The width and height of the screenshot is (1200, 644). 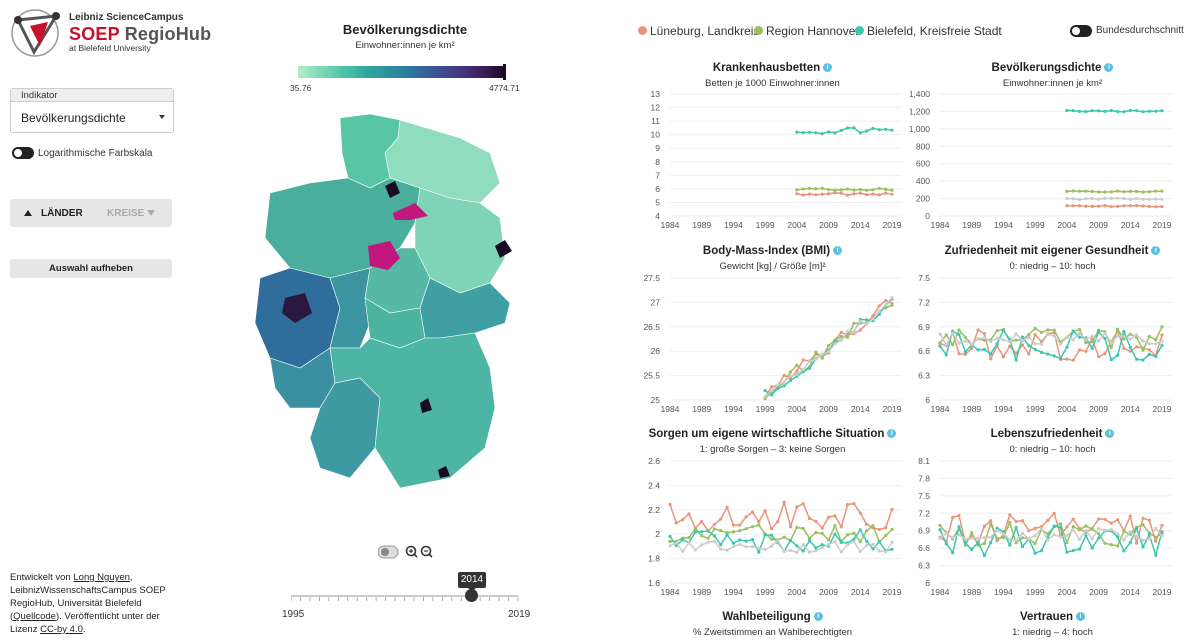 What do you see at coordinates (781, 546) in the screenshot?
I see `series-line` at bounding box center [781, 546].